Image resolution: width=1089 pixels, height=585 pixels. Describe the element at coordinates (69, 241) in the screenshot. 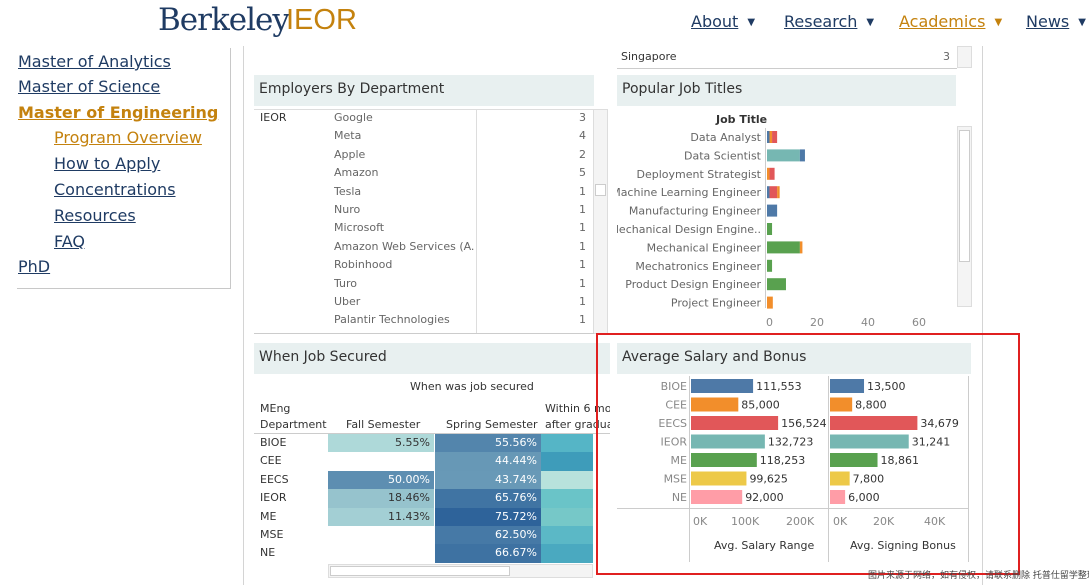

I see `sidebar-item-faq: FAQ` at that location.